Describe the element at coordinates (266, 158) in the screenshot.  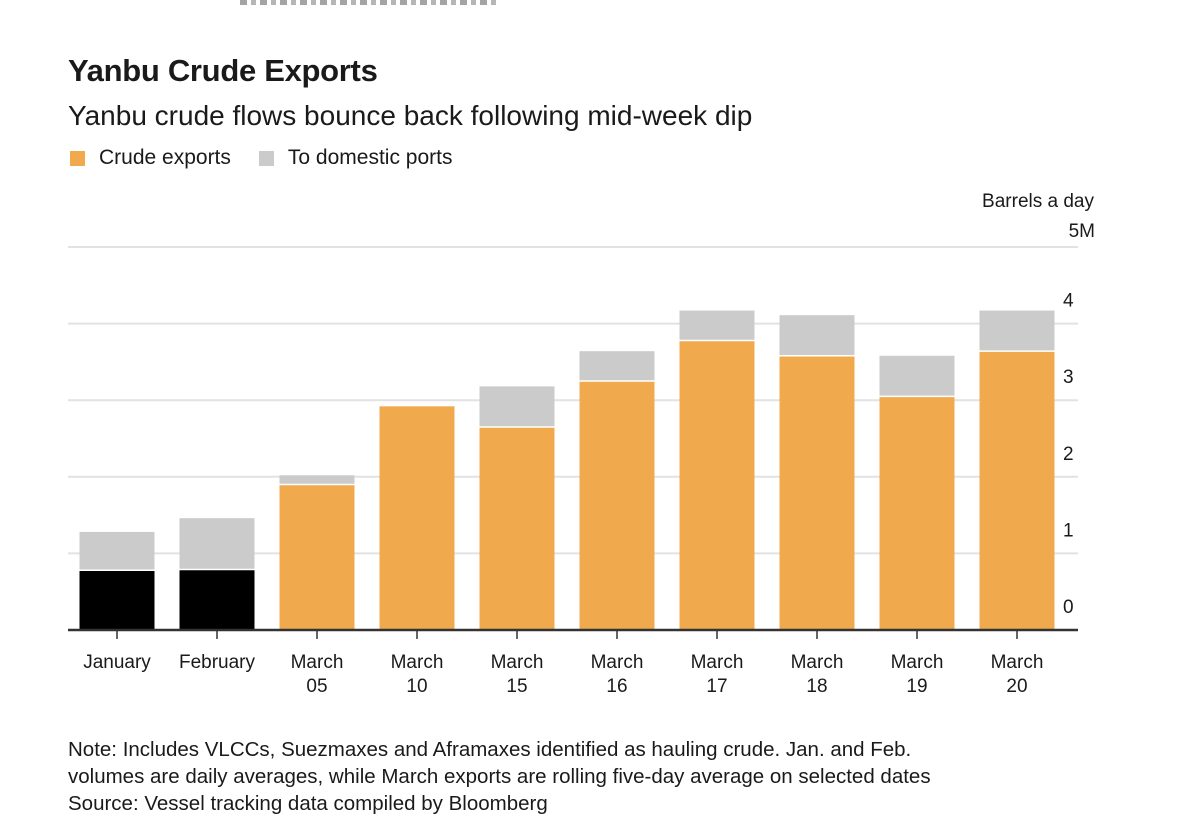
I see `legend-swatch-domestic-ports` at that location.